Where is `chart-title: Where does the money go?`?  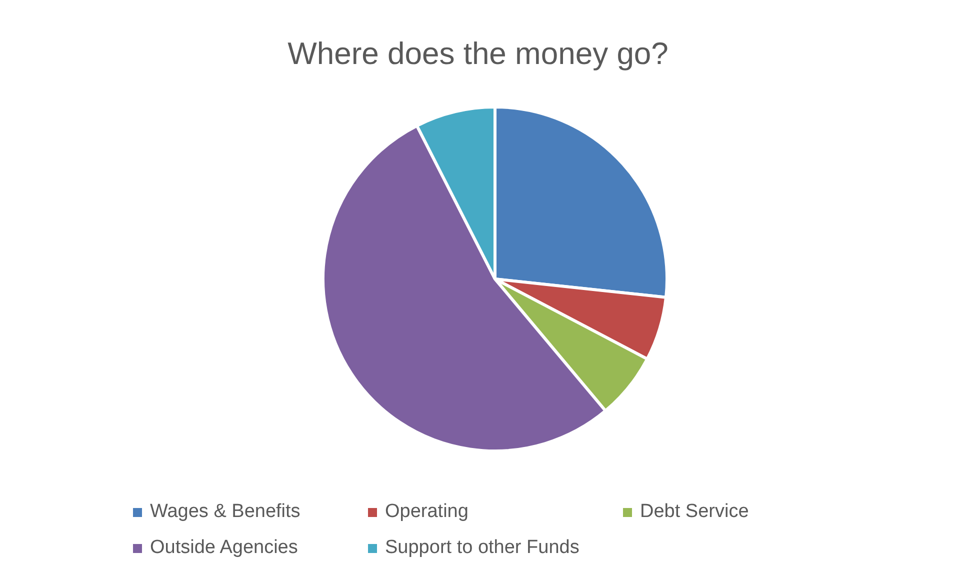
chart-title: Where does the money go? is located at coordinates (478, 54).